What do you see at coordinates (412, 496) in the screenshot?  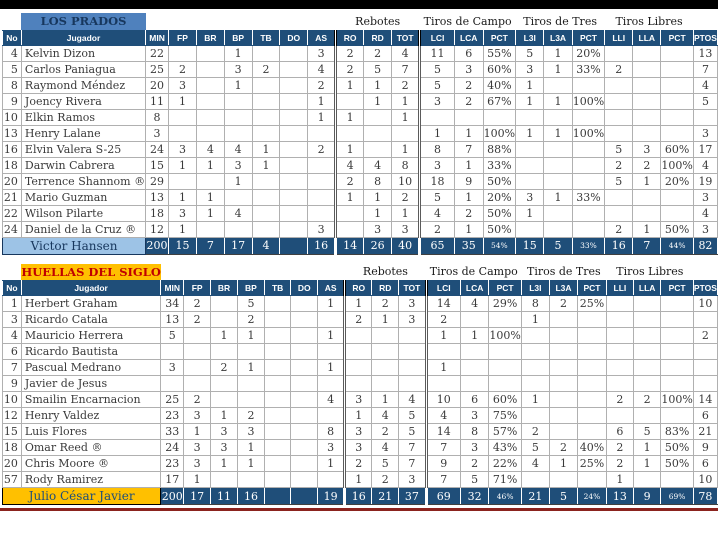 I see `total-stat-cell: 37` at bounding box center [412, 496].